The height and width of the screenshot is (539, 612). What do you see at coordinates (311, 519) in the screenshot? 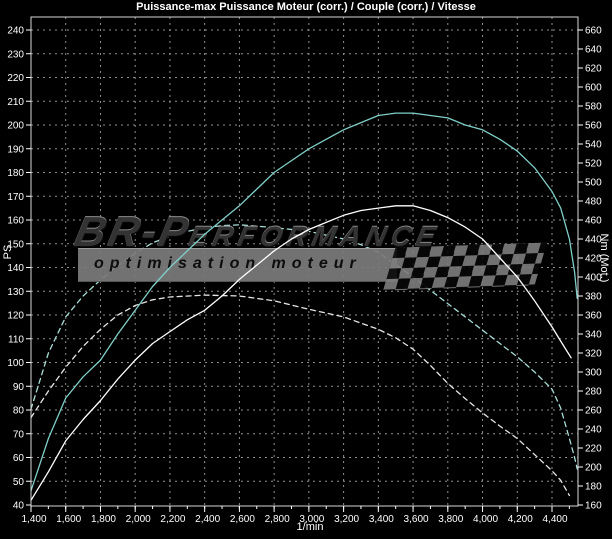
I see `x-tick-label: 3,000` at bounding box center [311, 519].